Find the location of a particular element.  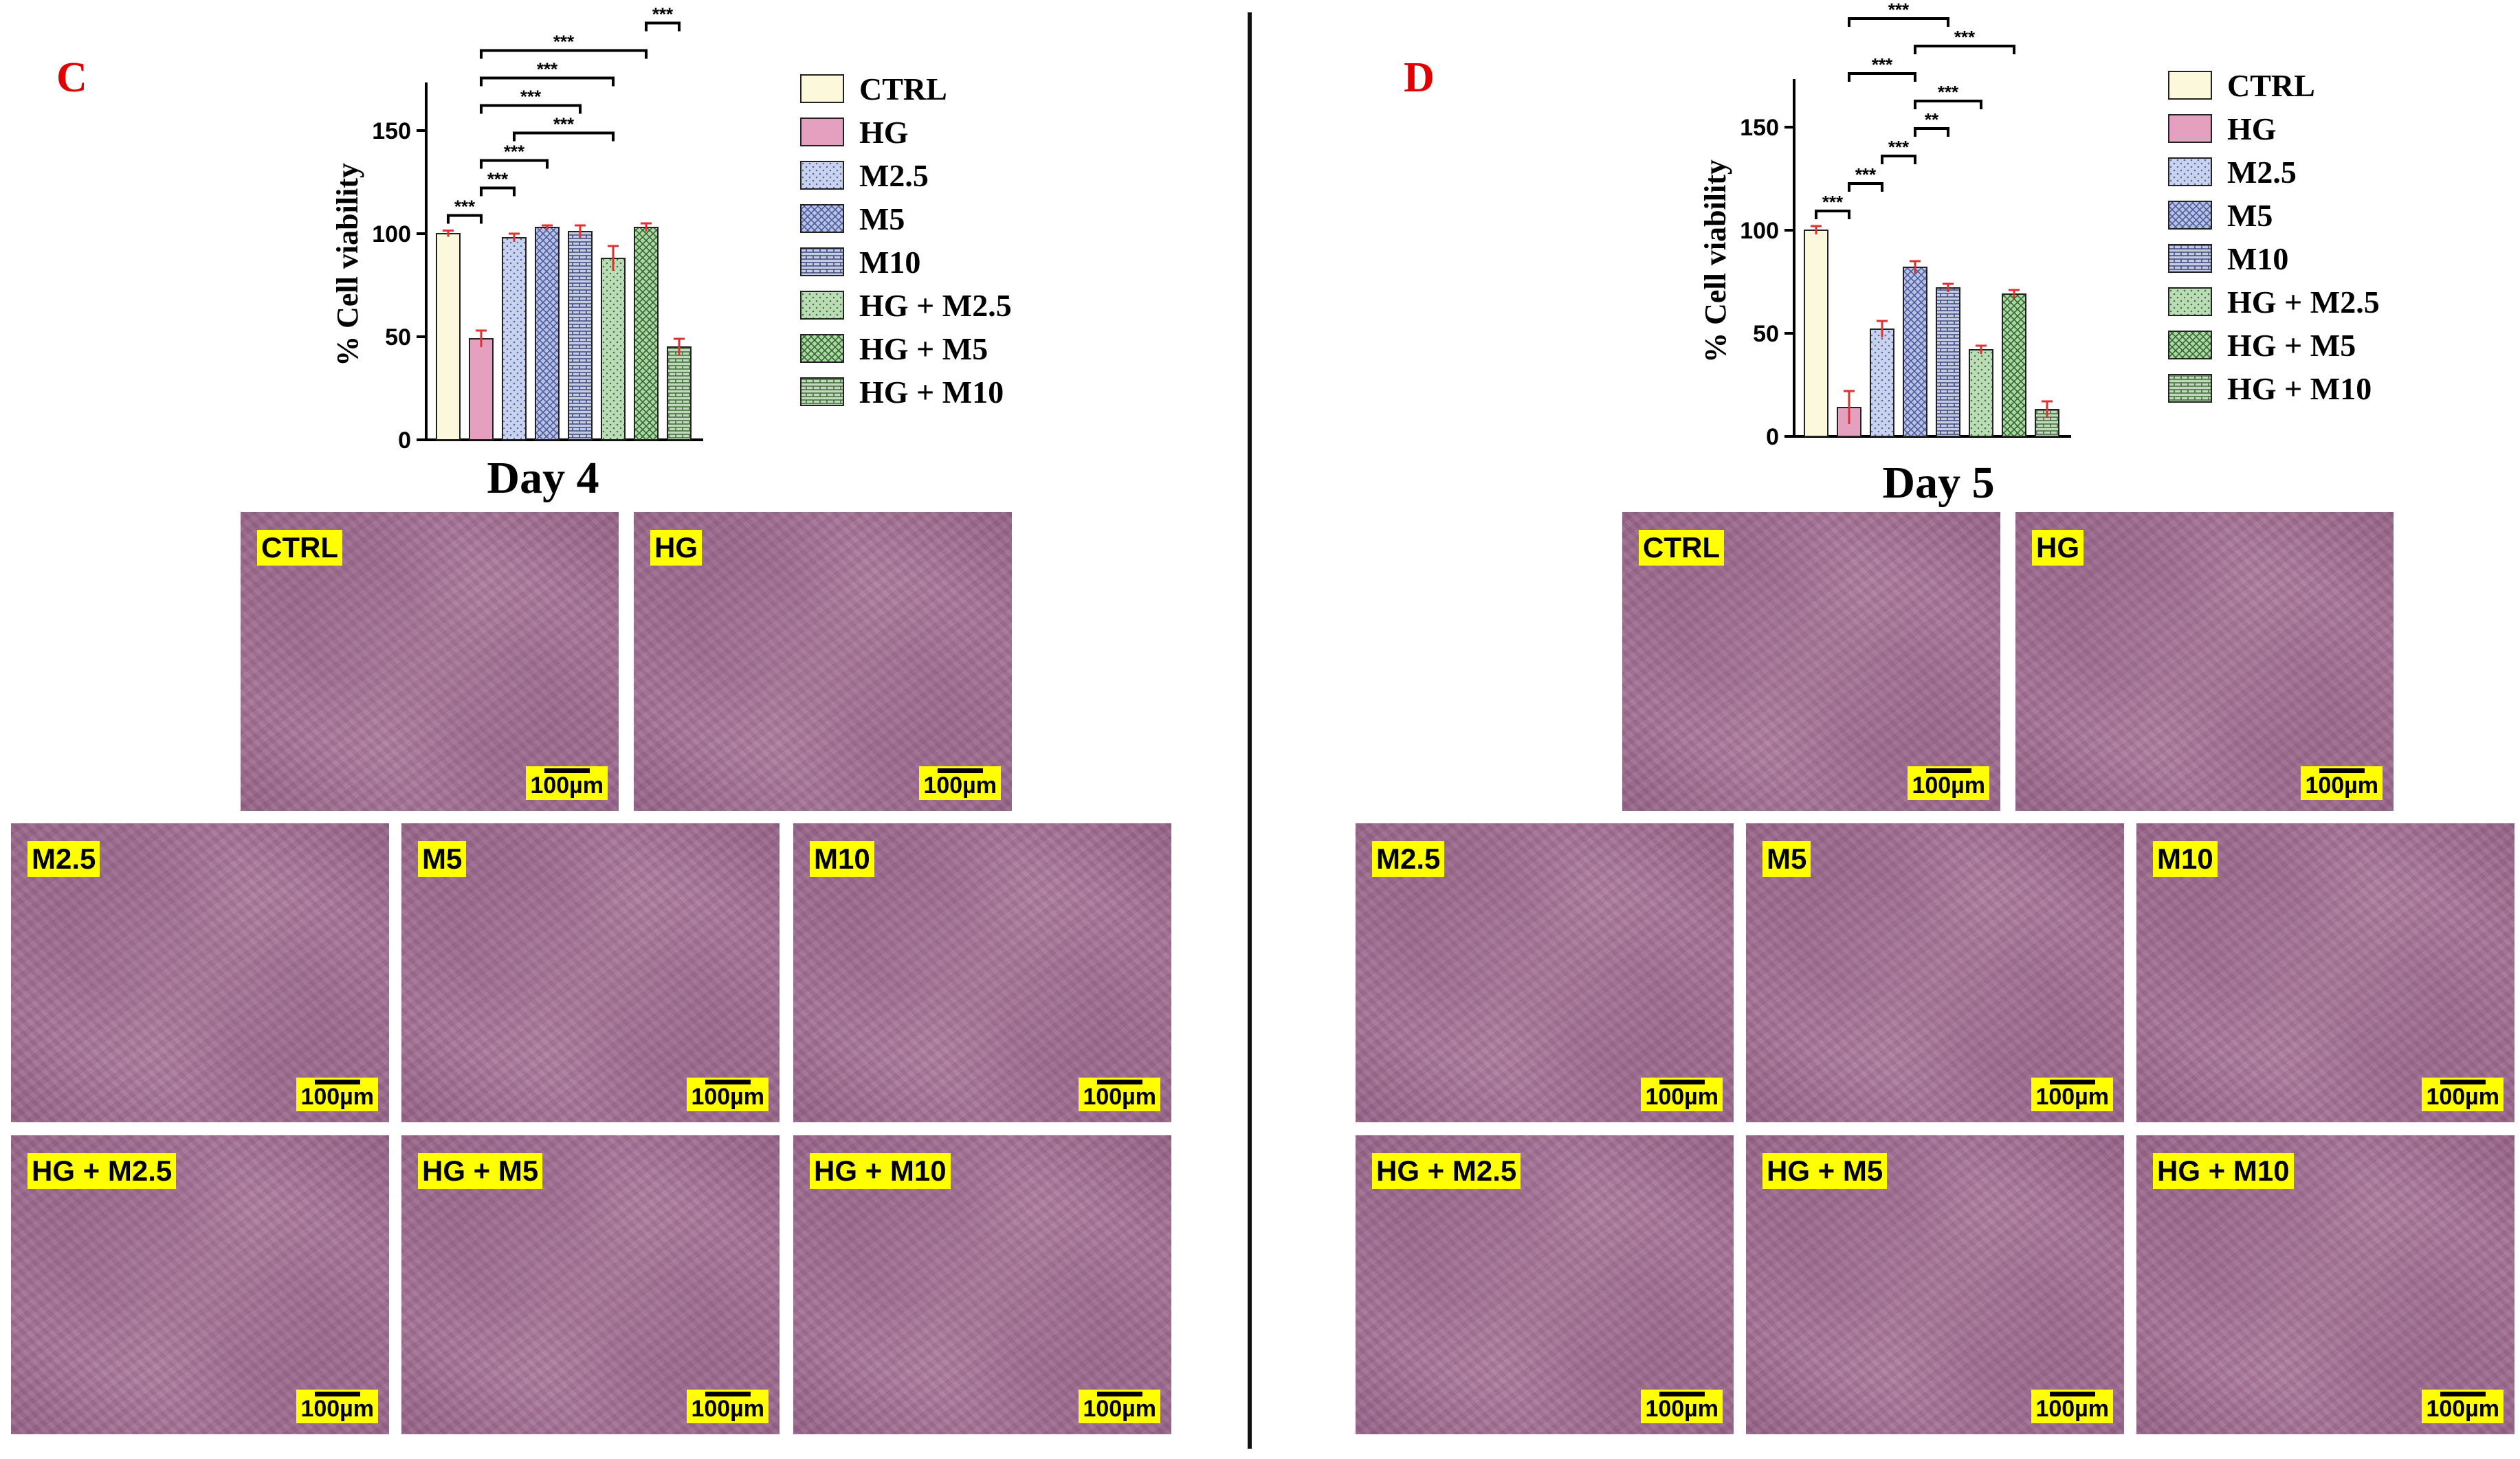

micrograph-c-m10: M10 100µm is located at coordinates (982, 972).